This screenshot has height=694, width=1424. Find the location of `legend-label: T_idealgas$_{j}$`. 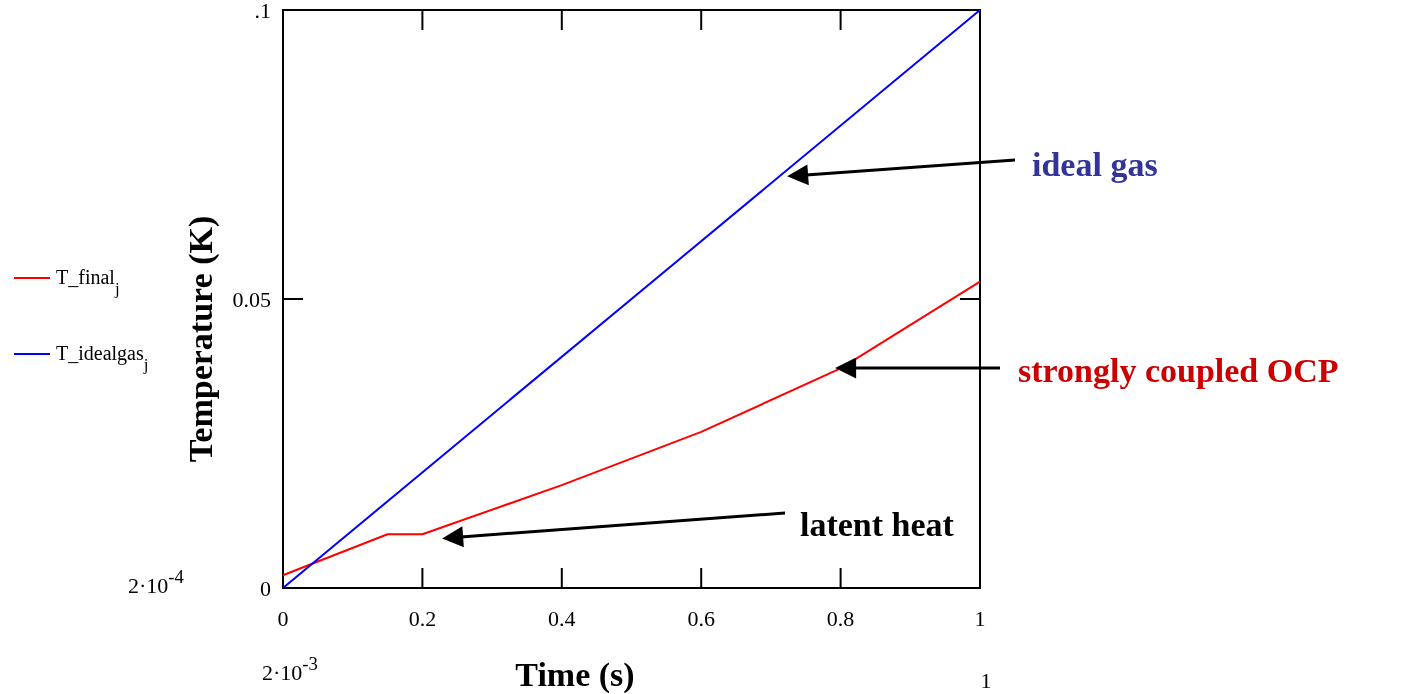

legend-label: T_idealgas$_{j}$ is located at coordinates (102, 358).